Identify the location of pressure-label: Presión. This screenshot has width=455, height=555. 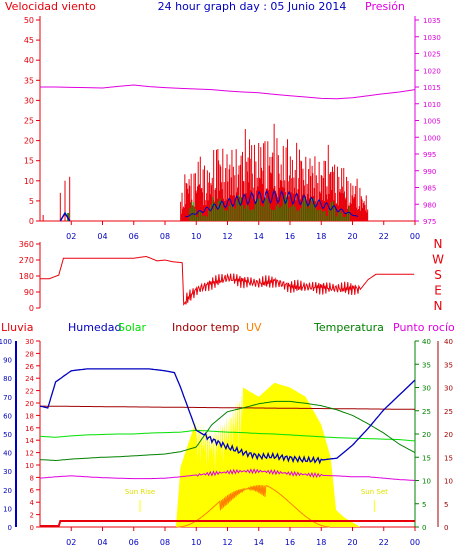
(385, 6).